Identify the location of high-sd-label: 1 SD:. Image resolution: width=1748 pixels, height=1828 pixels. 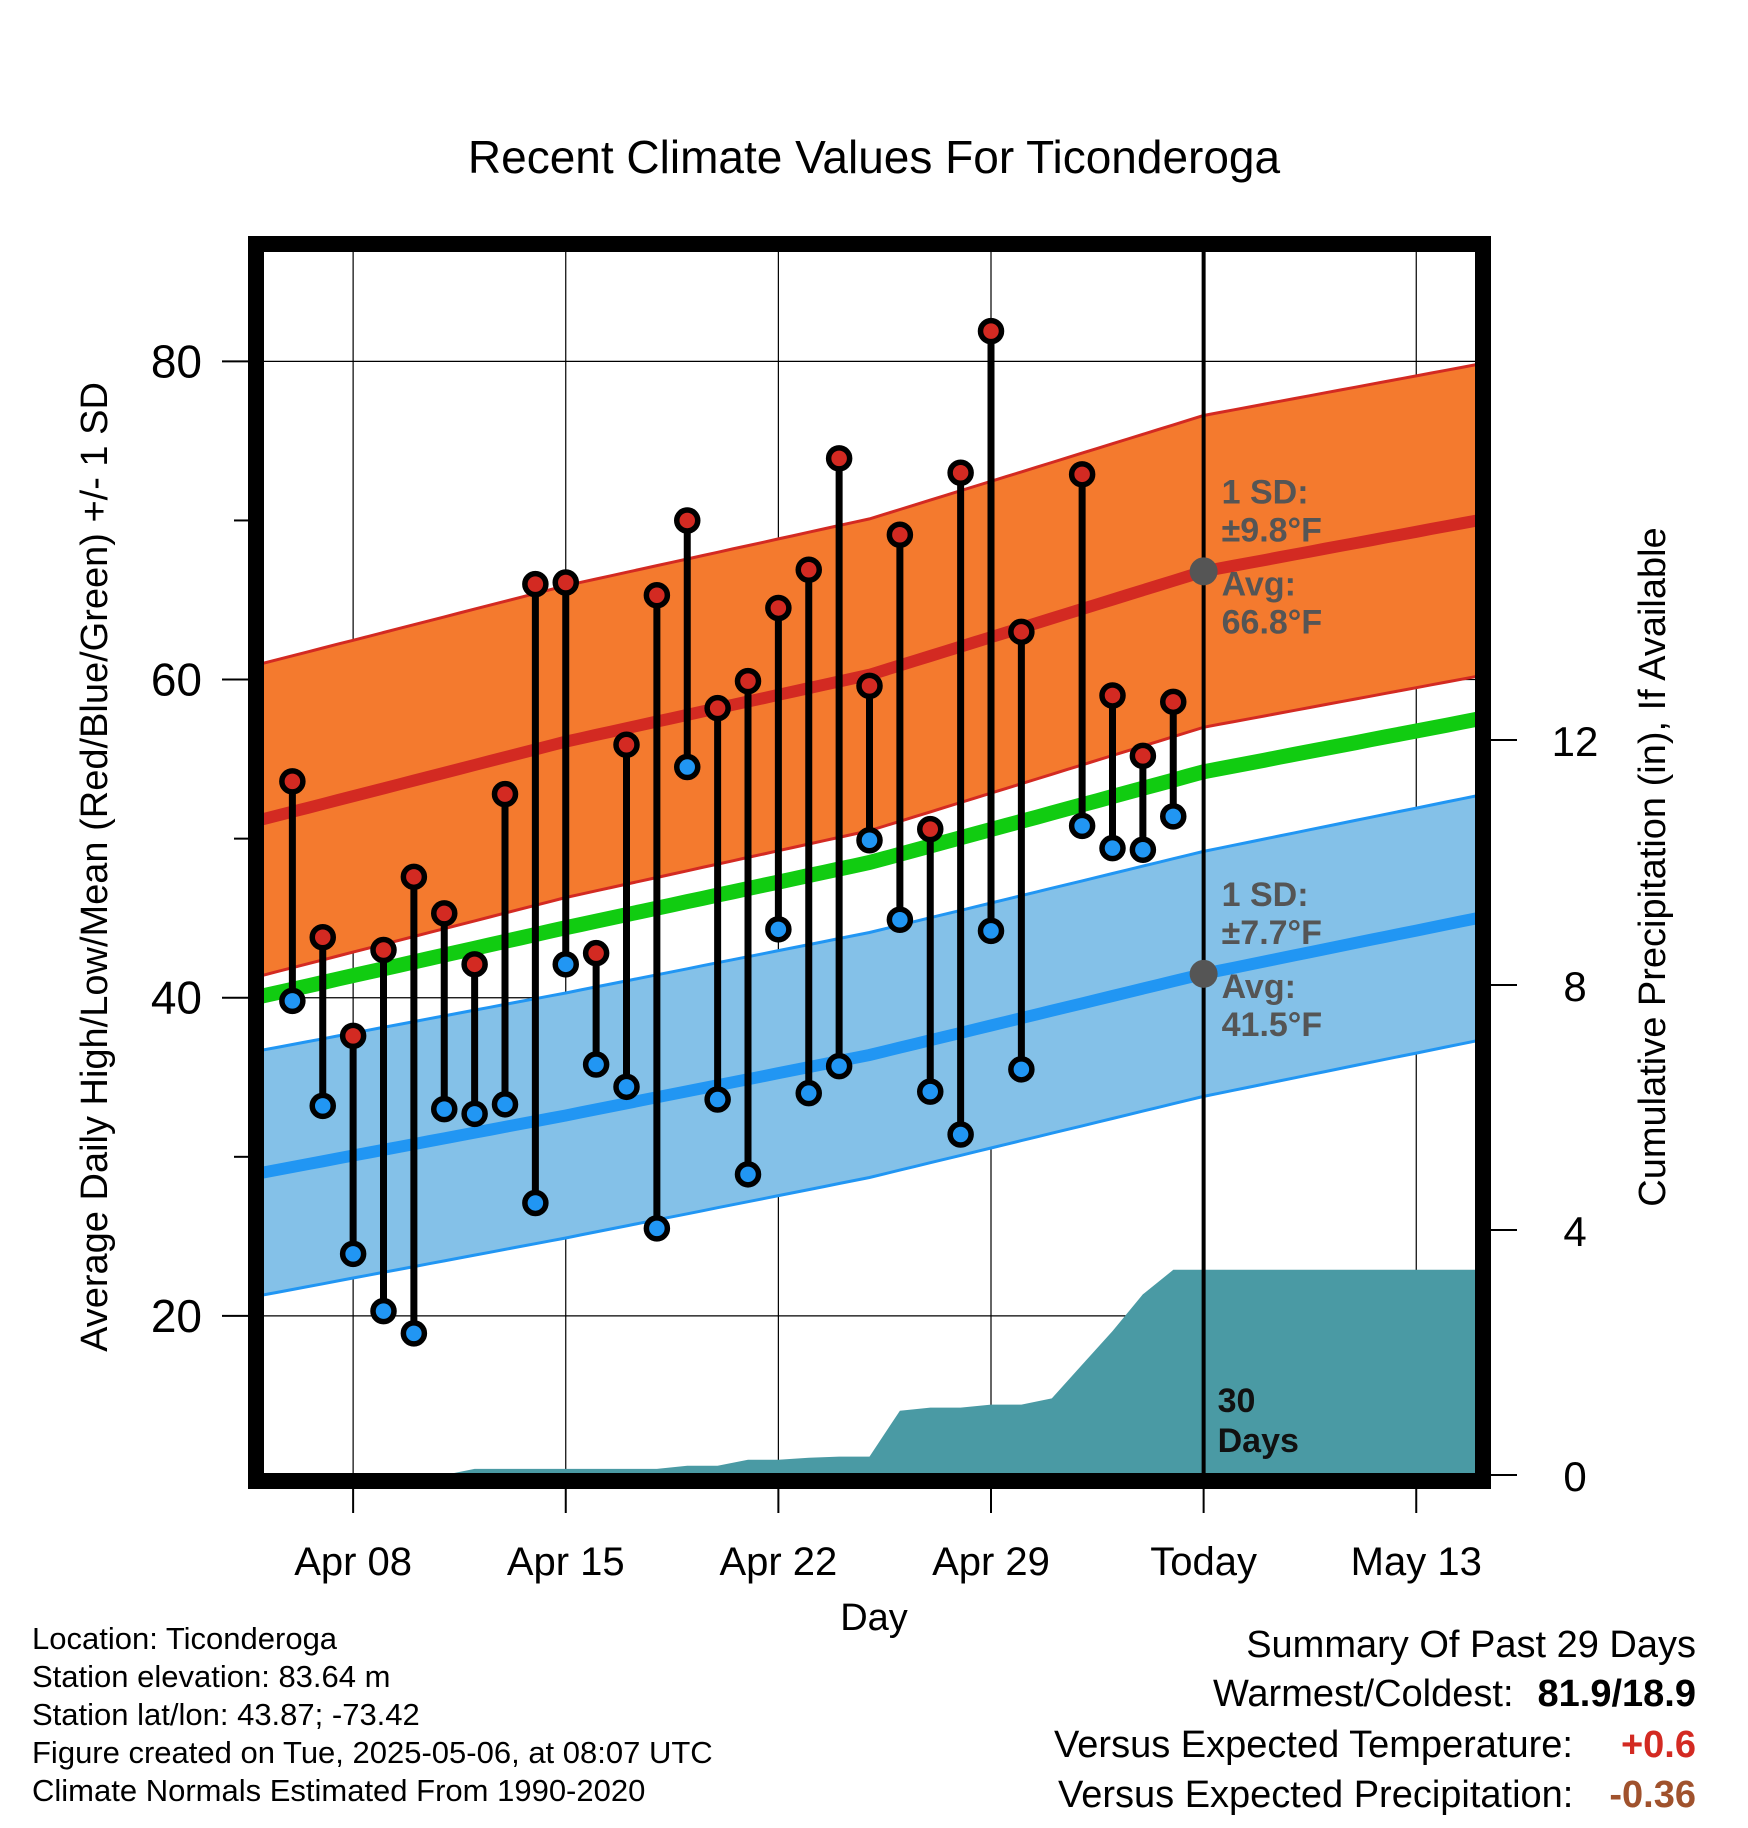
(1265, 492).